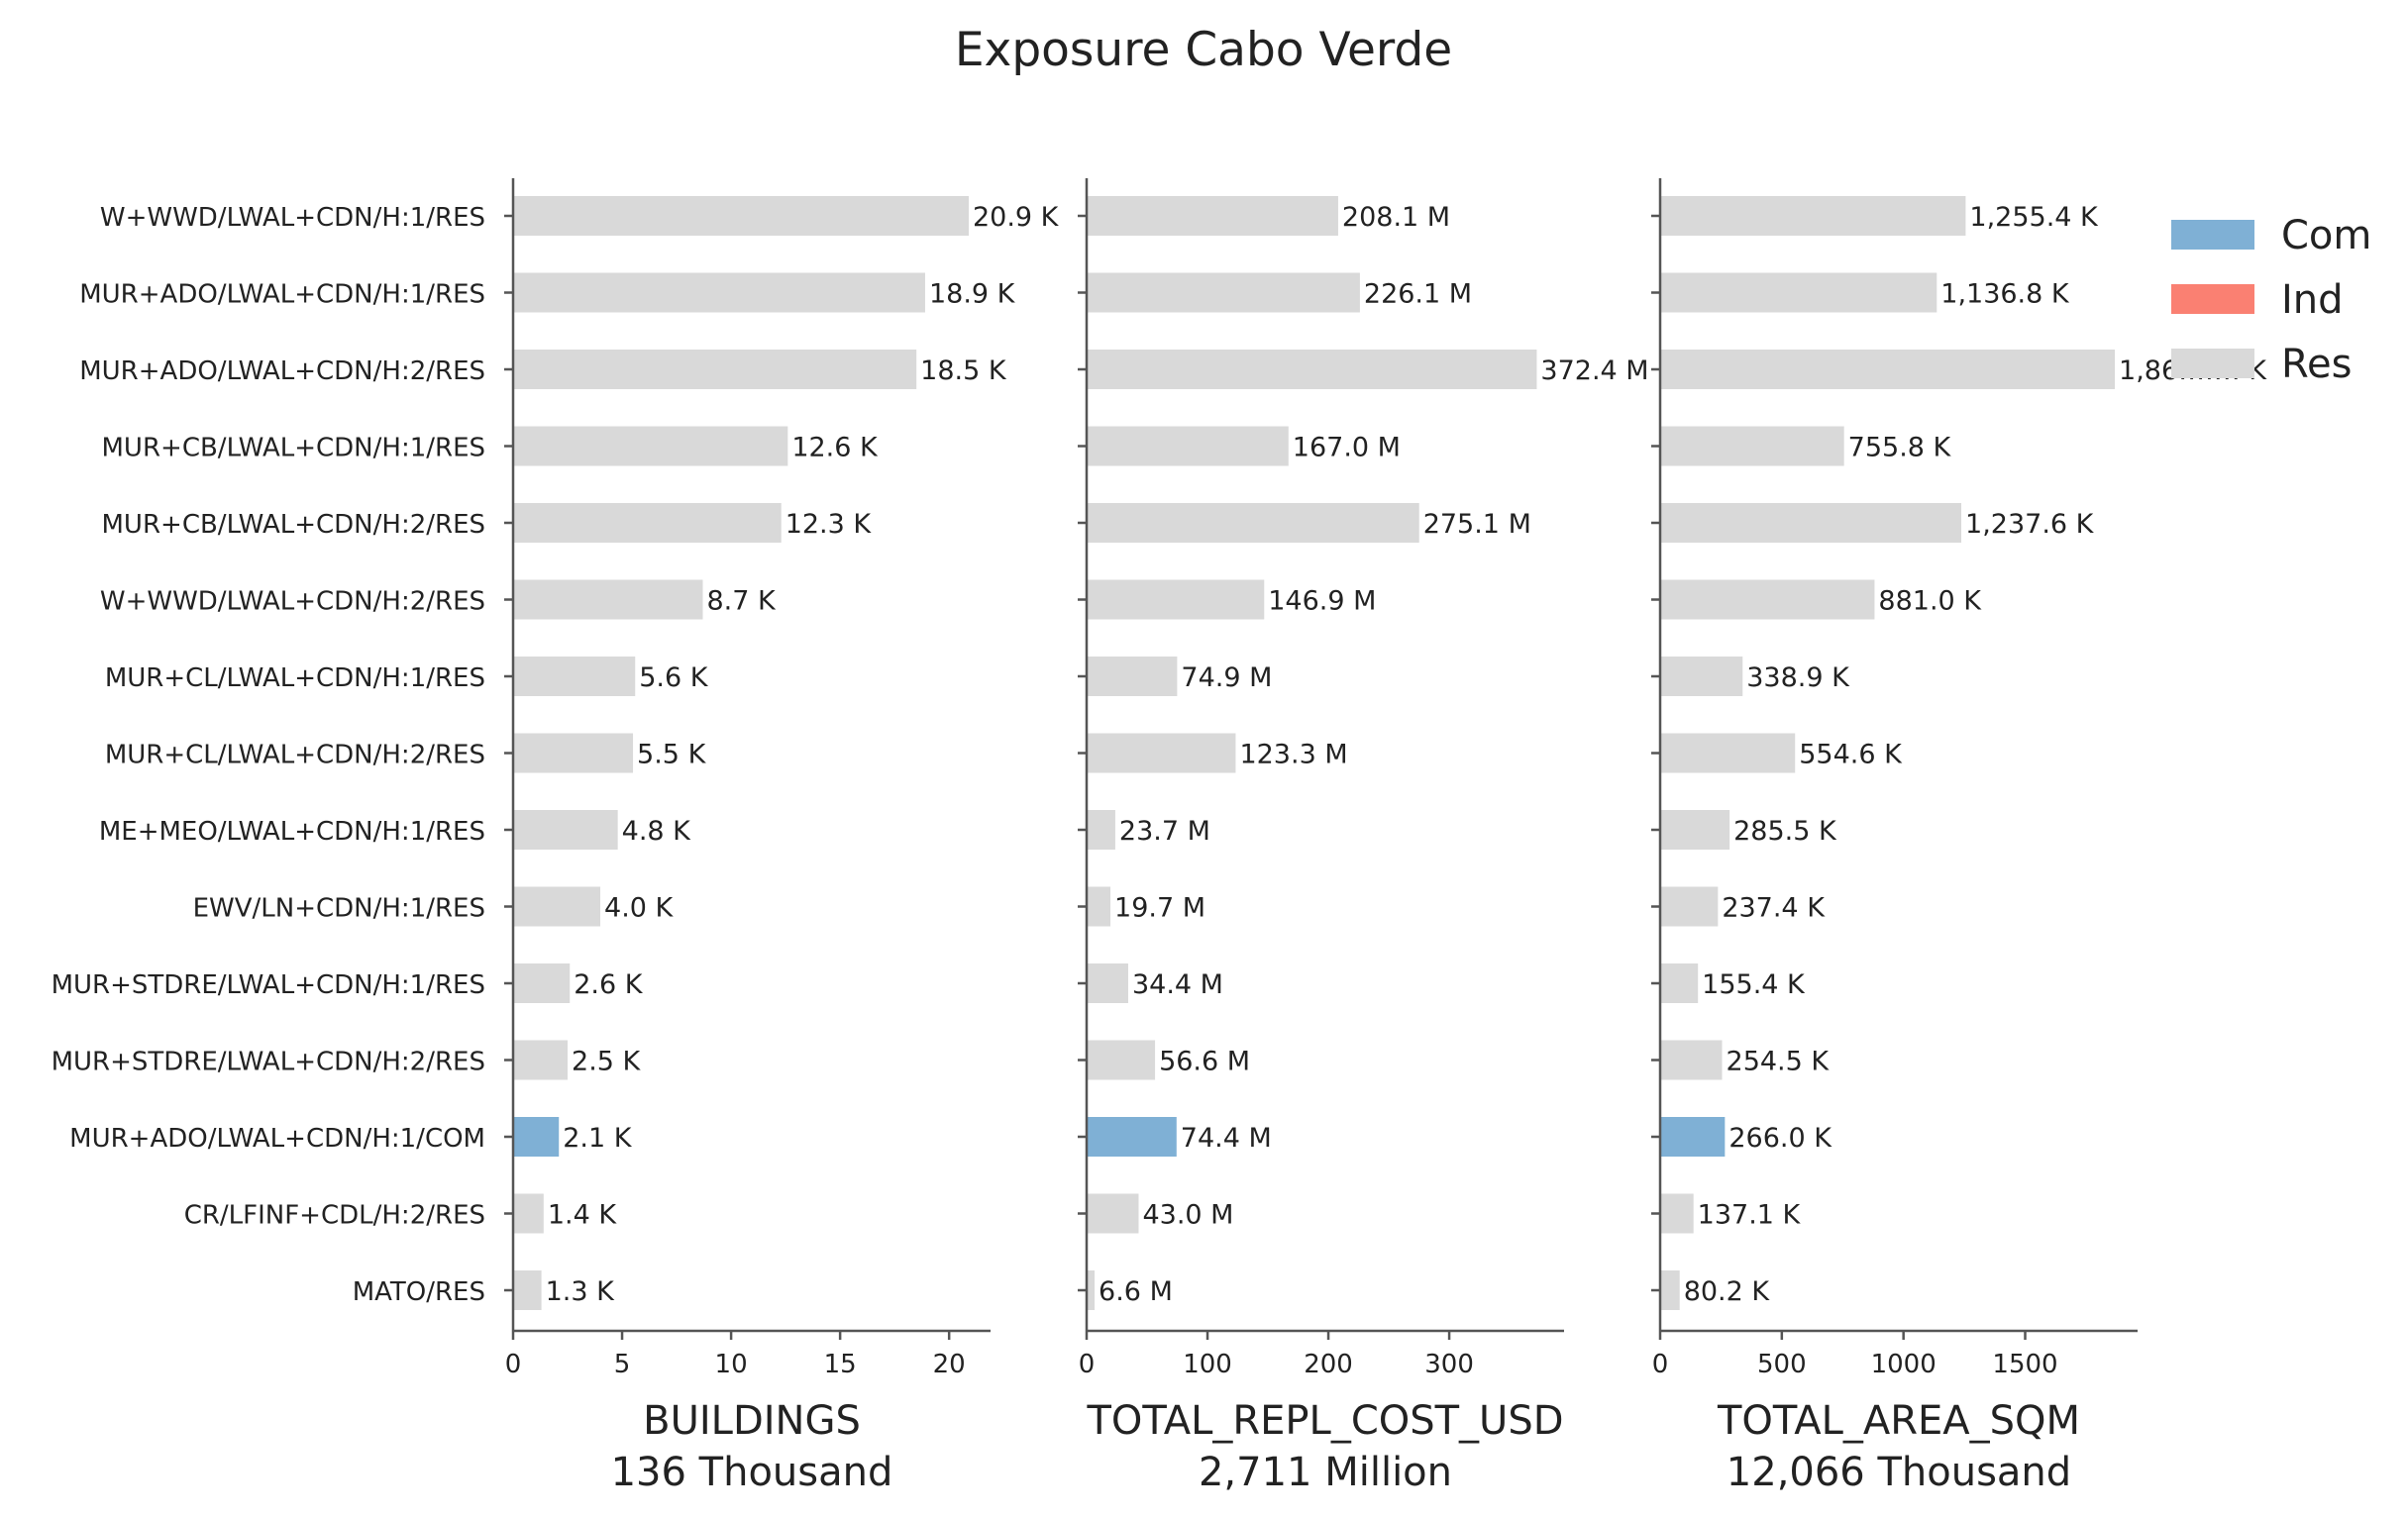 The height and width of the screenshot is (1519, 2408). I want to click on x-axis-total-3: 12,066 Thousand, so click(1899, 1472).